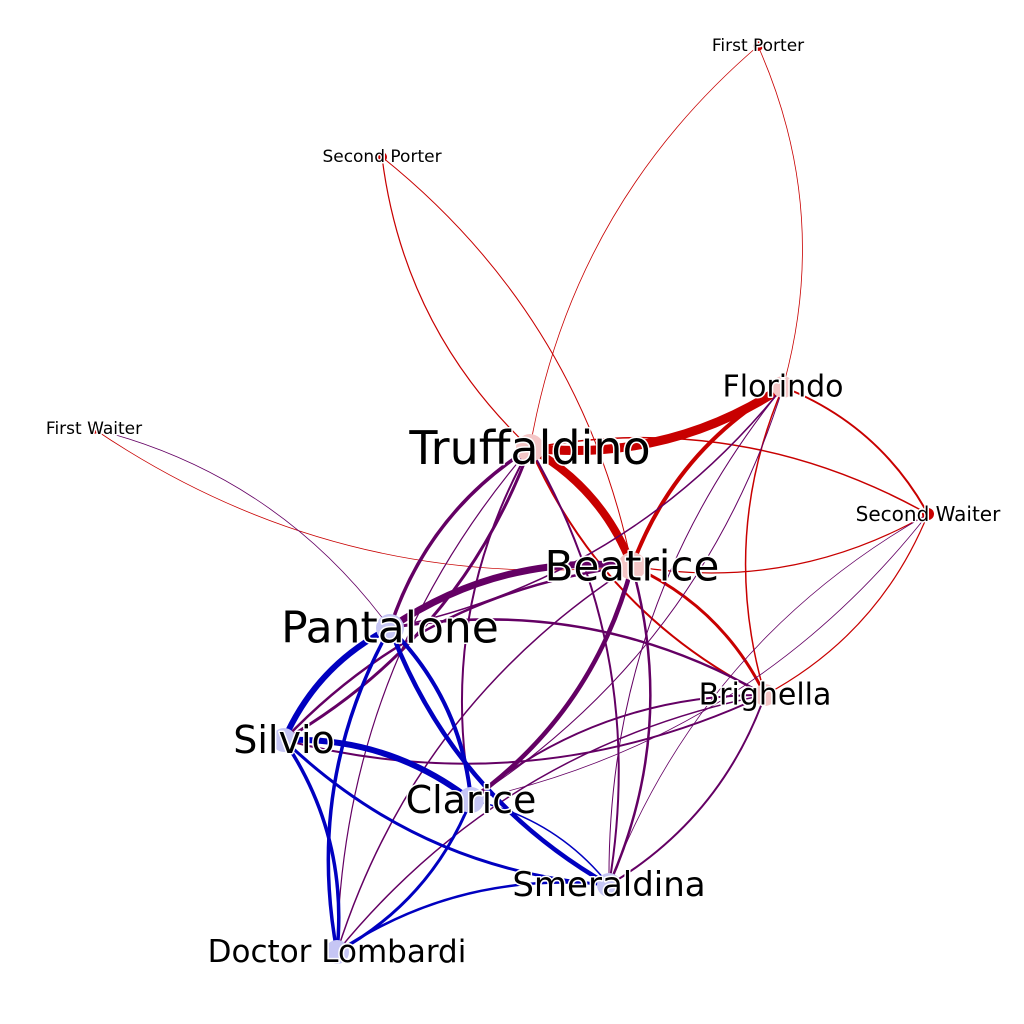  Describe the element at coordinates (644, 247) in the screenshot. I see `edge-truffaldino-first-porter` at that location.